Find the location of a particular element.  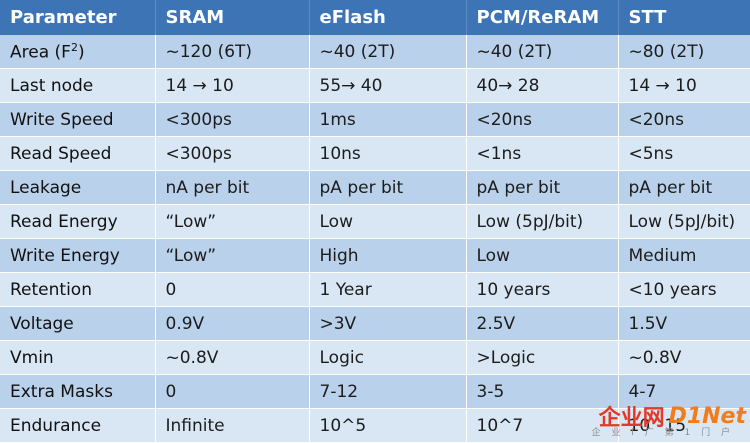

row-label-area: Area (F2) is located at coordinates (78, 52).